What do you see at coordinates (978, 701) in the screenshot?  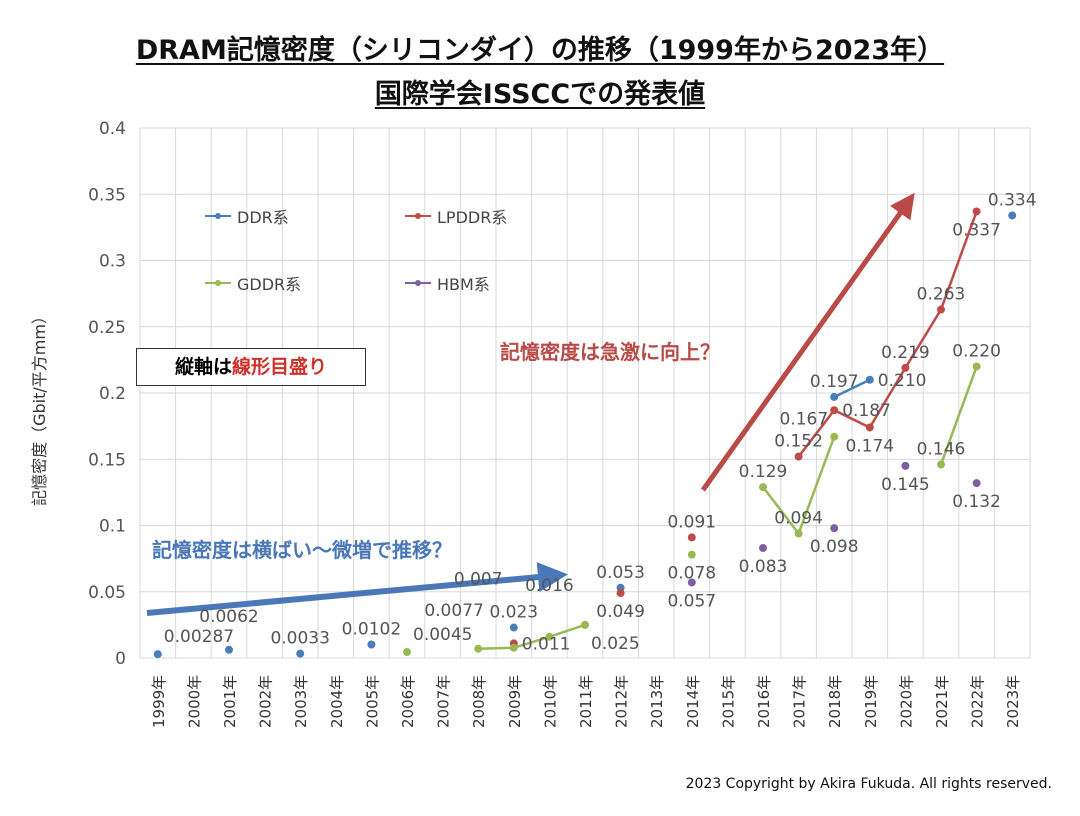 I see `x-tick-label: 2022年` at bounding box center [978, 701].